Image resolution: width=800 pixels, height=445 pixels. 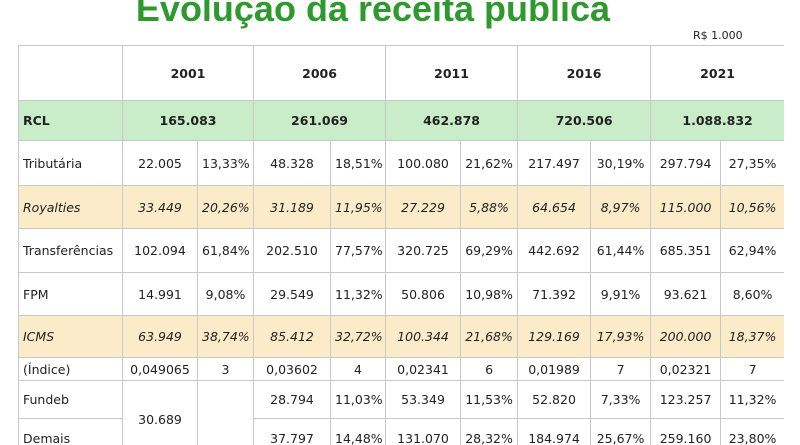 What do you see at coordinates (621, 336) in the screenshot?
I see `value-cell: 17,93%` at bounding box center [621, 336].